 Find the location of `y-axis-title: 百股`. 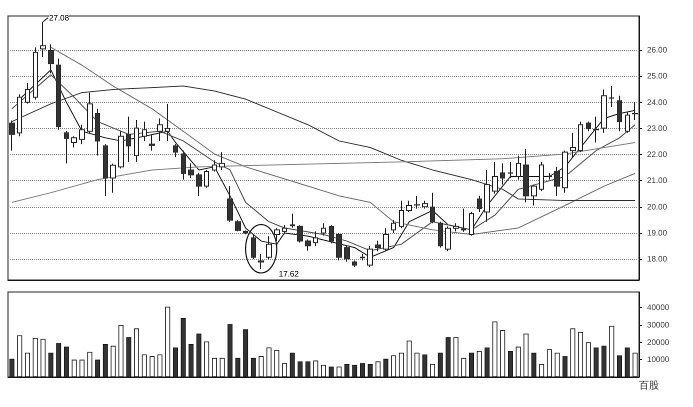

y-axis-title: 百股 is located at coordinates (649, 386).